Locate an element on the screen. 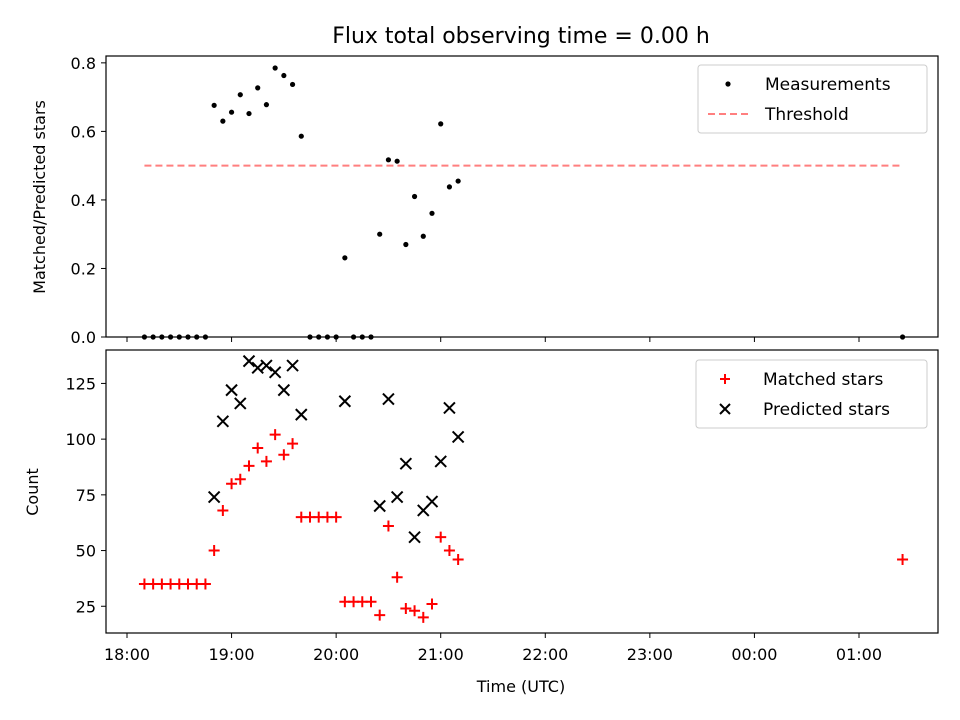 The image size is (960, 720). legend-measurements-label: Measurements is located at coordinates (828, 85).